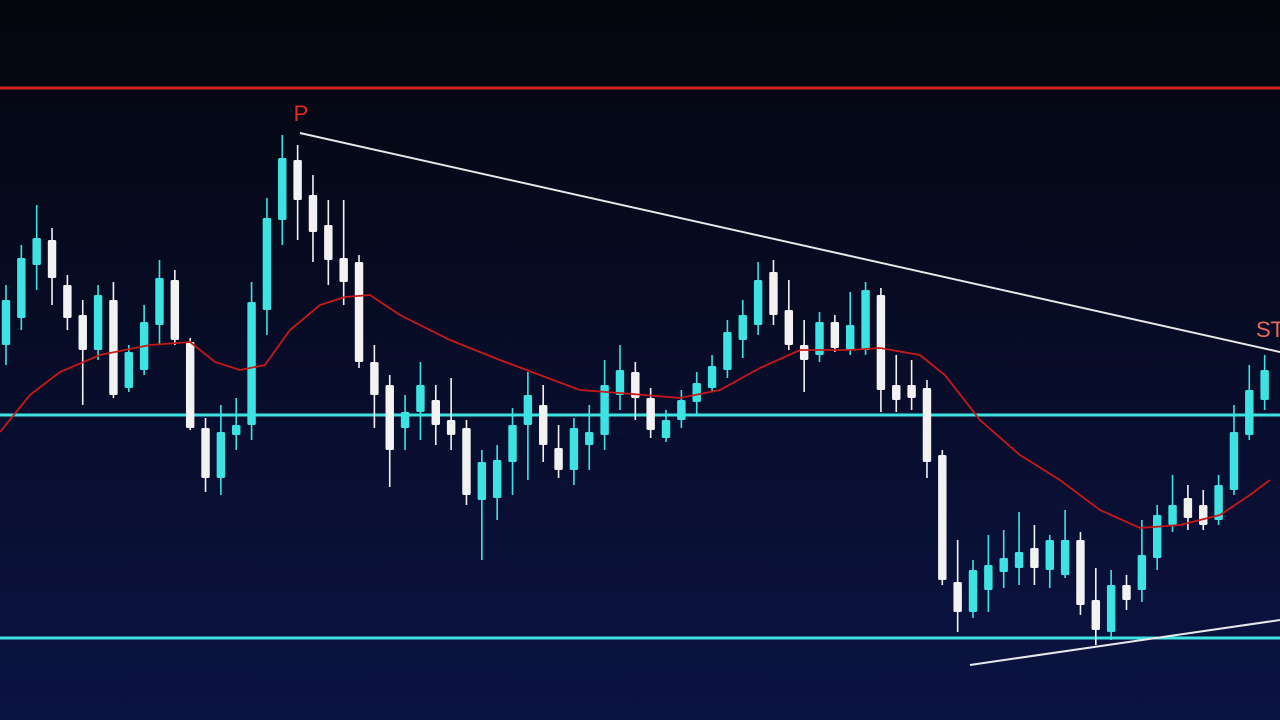 The width and height of the screenshot is (1280, 720). What do you see at coordinates (1124, 642) in the screenshot?
I see `trend-line` at bounding box center [1124, 642].